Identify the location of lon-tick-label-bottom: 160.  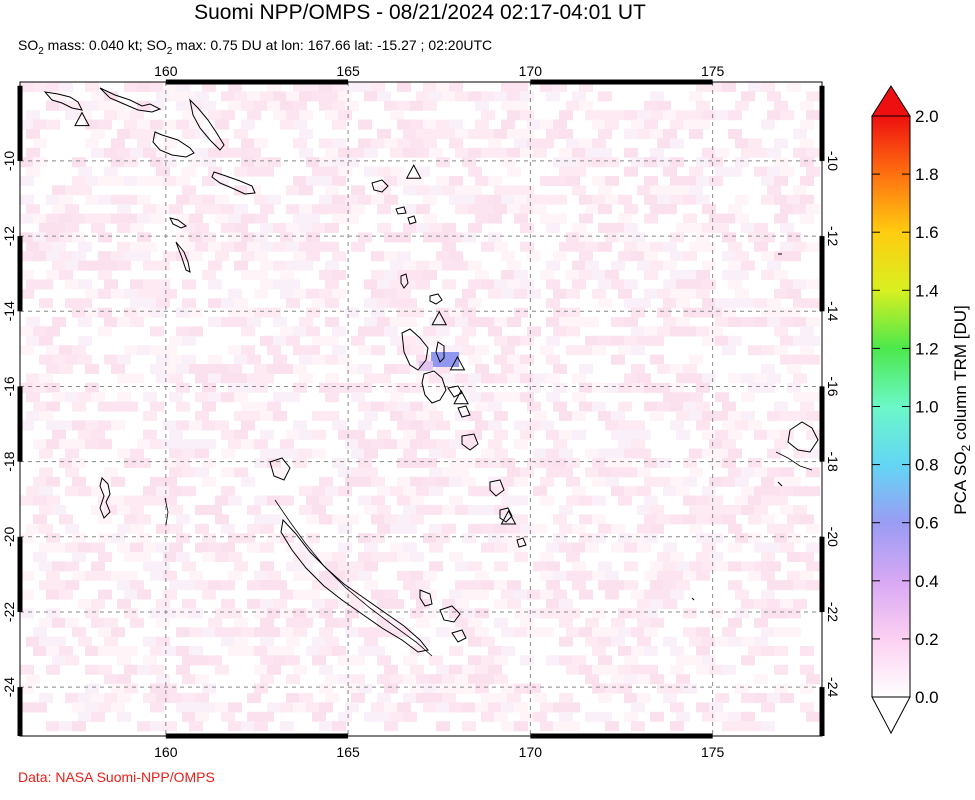
(166, 752).